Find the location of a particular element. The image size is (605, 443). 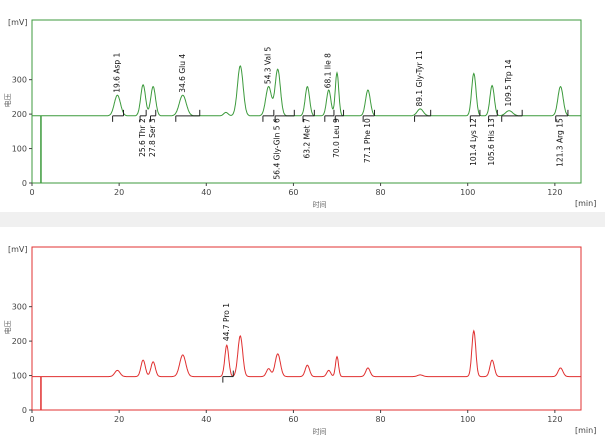

peak-label: 105.6 His 13 is located at coordinates (491, 142).